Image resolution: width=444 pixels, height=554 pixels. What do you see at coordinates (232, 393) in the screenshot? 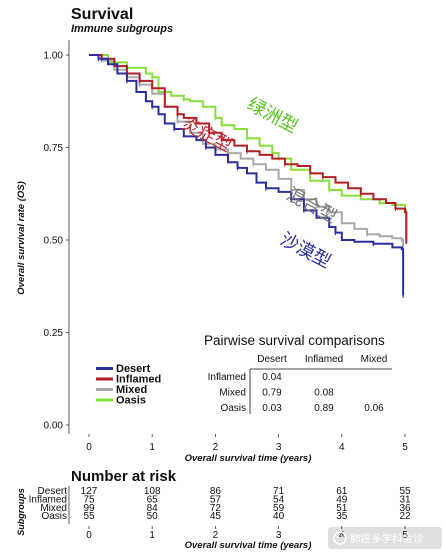
I see `pairwise-row-label: Mixed` at bounding box center [232, 393].